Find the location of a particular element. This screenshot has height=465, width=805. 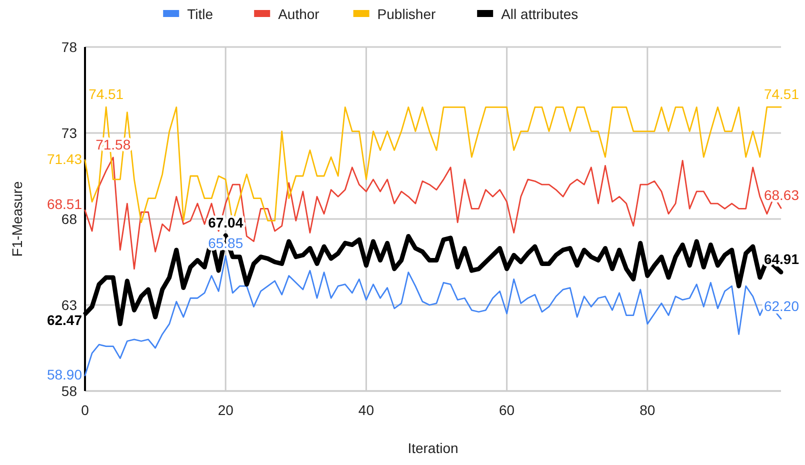

y-tick-label: 63 is located at coordinates (69, 305).